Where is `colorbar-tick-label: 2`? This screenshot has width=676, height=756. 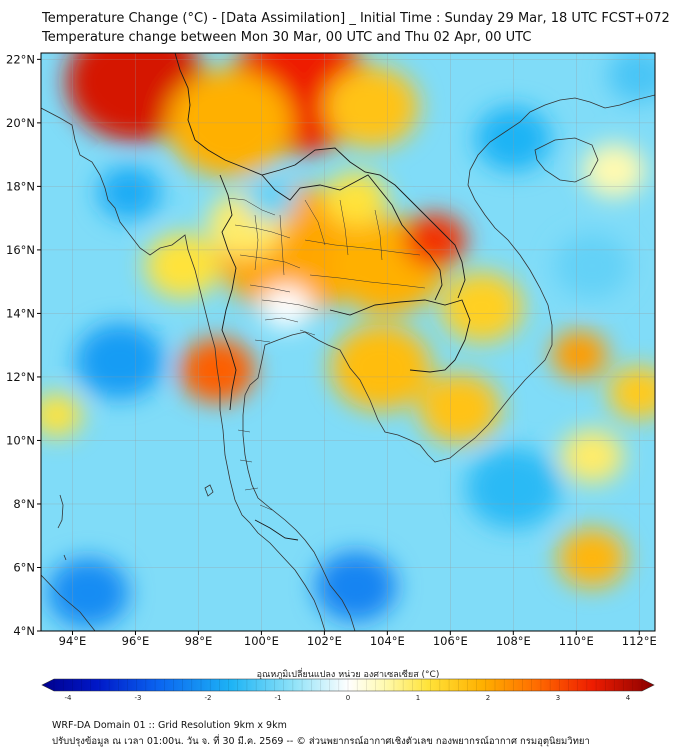 colorbar-tick-label: 2 is located at coordinates (488, 698).